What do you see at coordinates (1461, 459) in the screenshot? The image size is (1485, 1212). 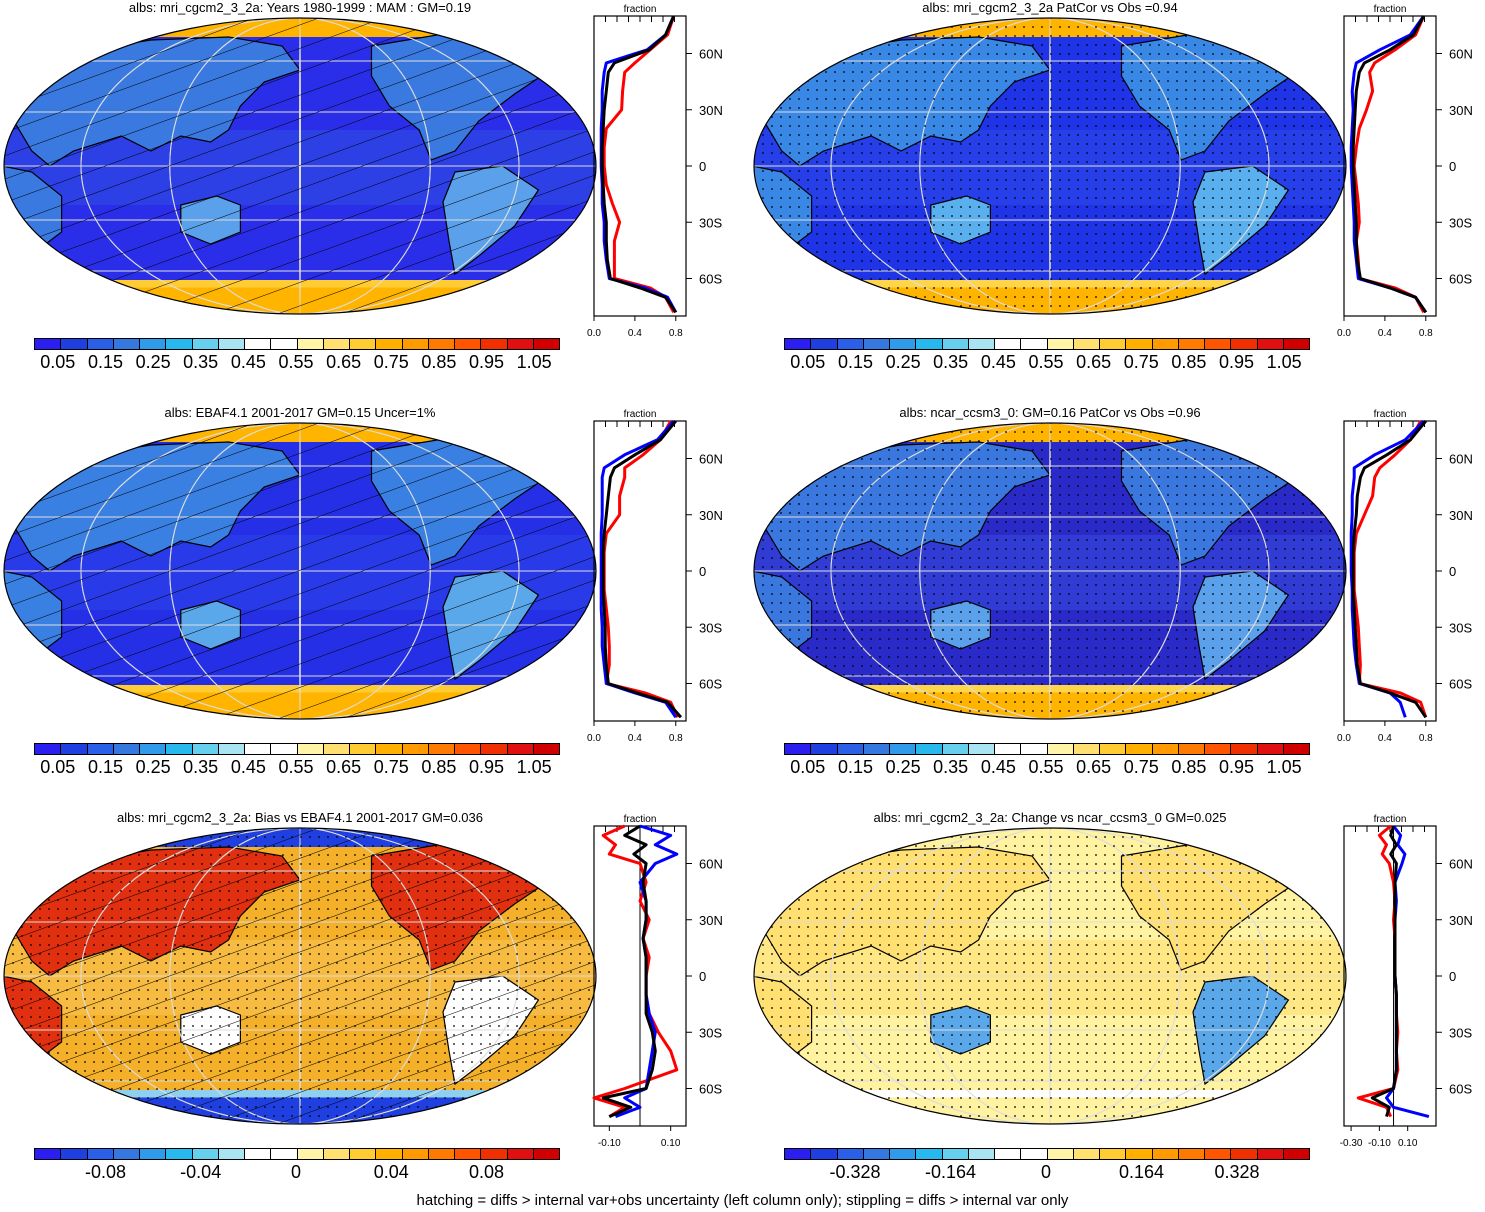 I see `profile-ytick-label: 60N` at bounding box center [1461, 459].